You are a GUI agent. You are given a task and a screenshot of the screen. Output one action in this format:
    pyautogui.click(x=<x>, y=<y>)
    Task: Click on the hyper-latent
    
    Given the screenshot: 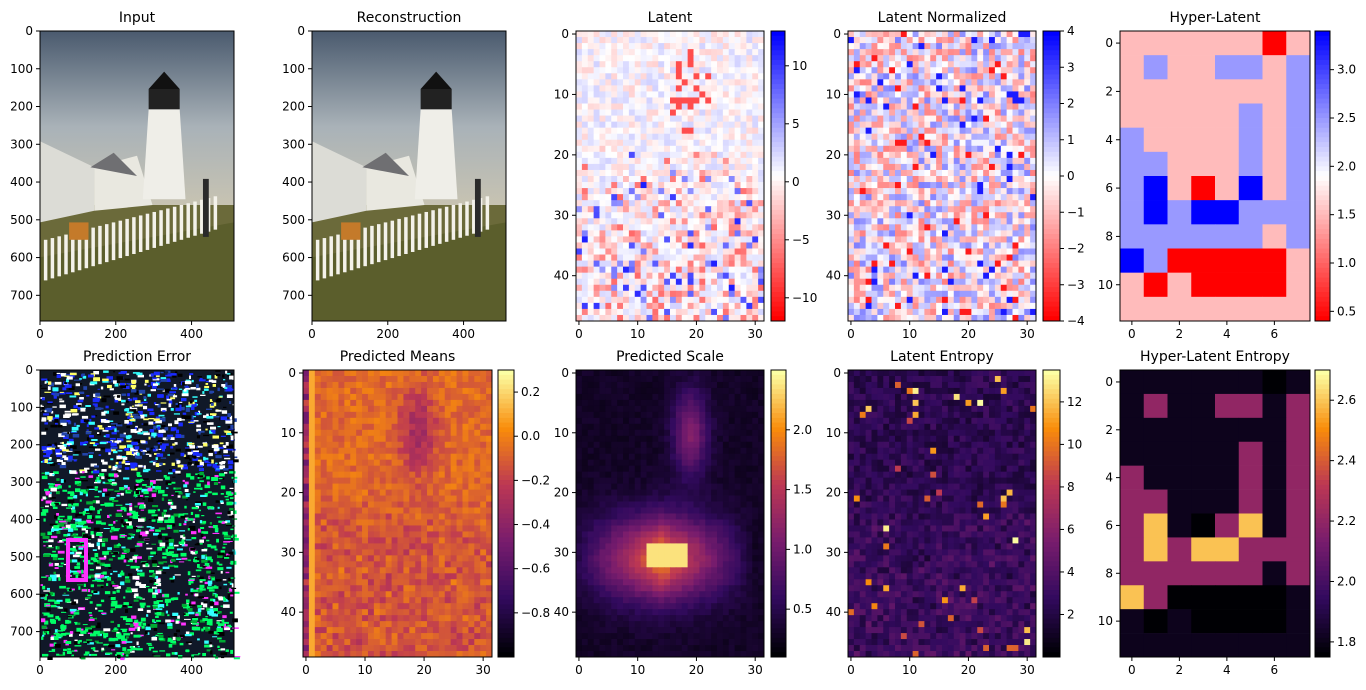 What is the action you would take?
    pyautogui.click(x=1215, y=176)
    